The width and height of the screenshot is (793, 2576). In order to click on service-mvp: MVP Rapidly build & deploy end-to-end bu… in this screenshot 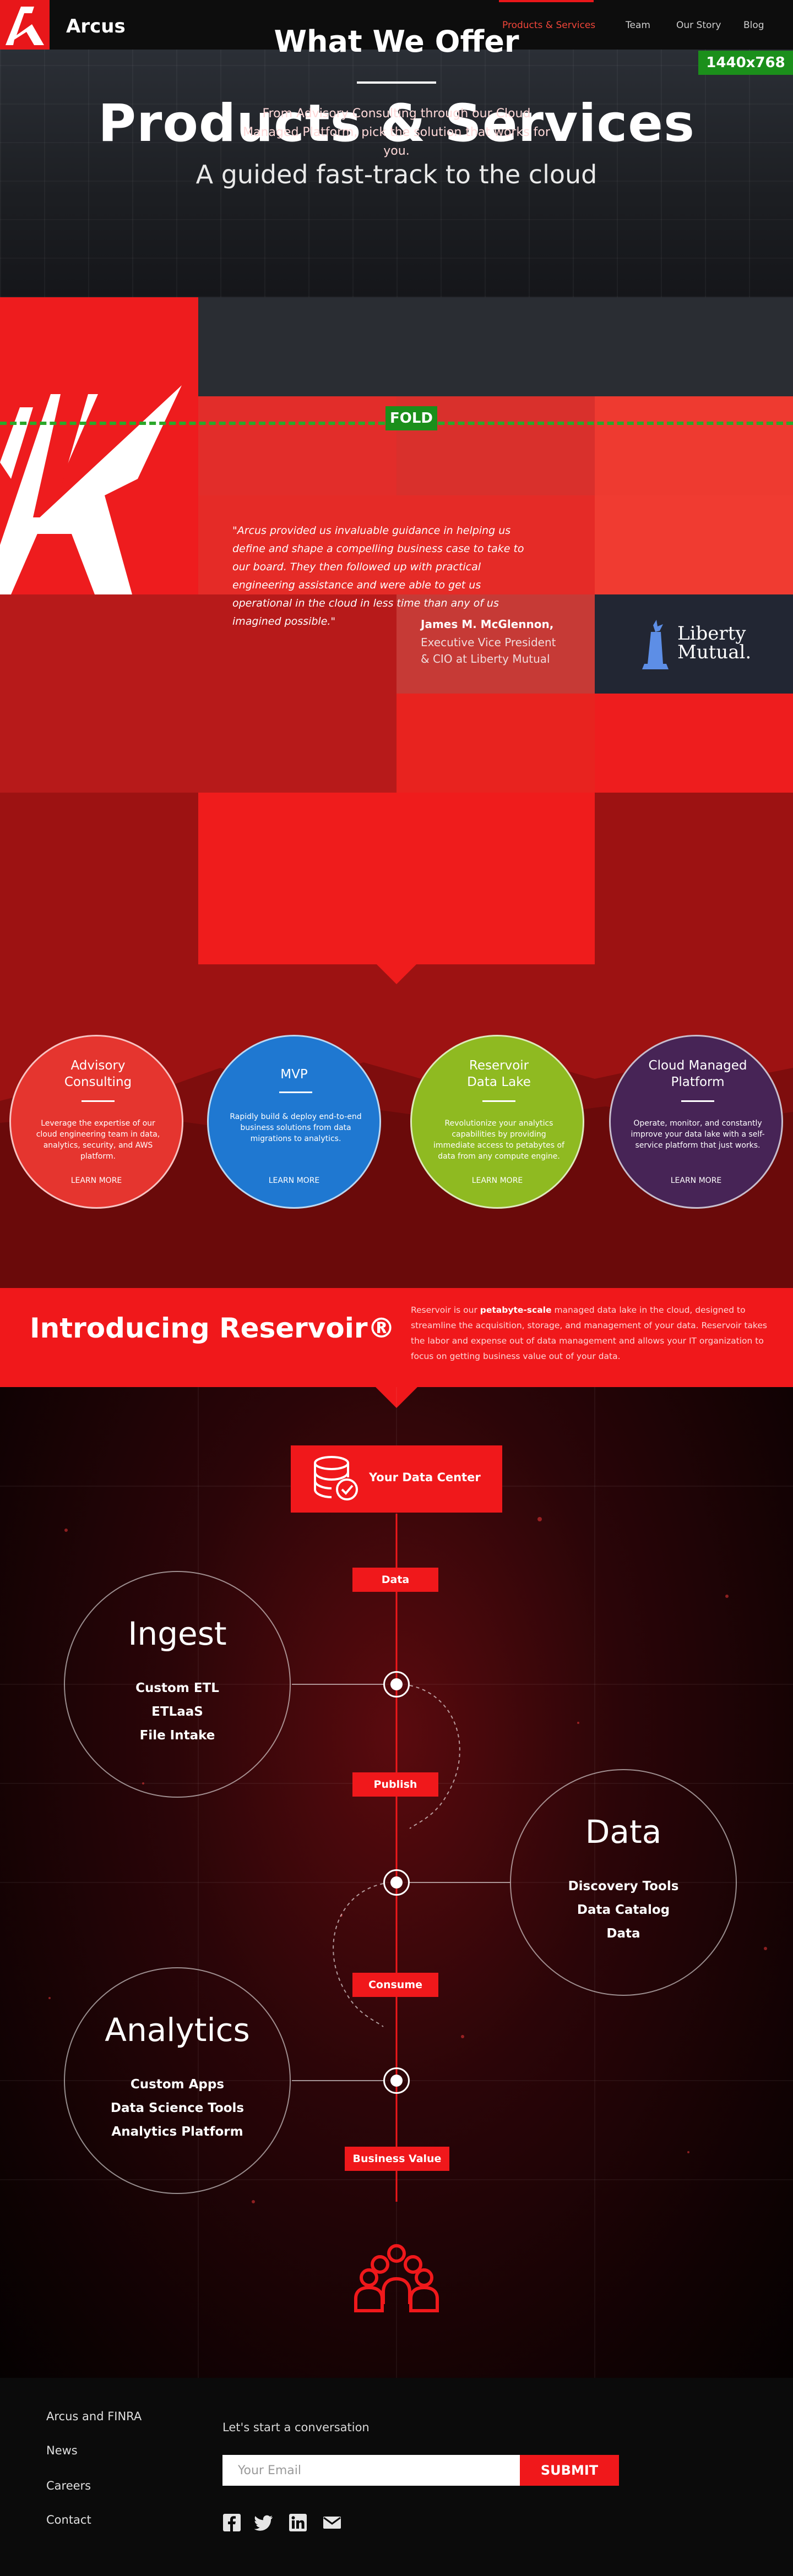, I will do `click(294, 1122)`.